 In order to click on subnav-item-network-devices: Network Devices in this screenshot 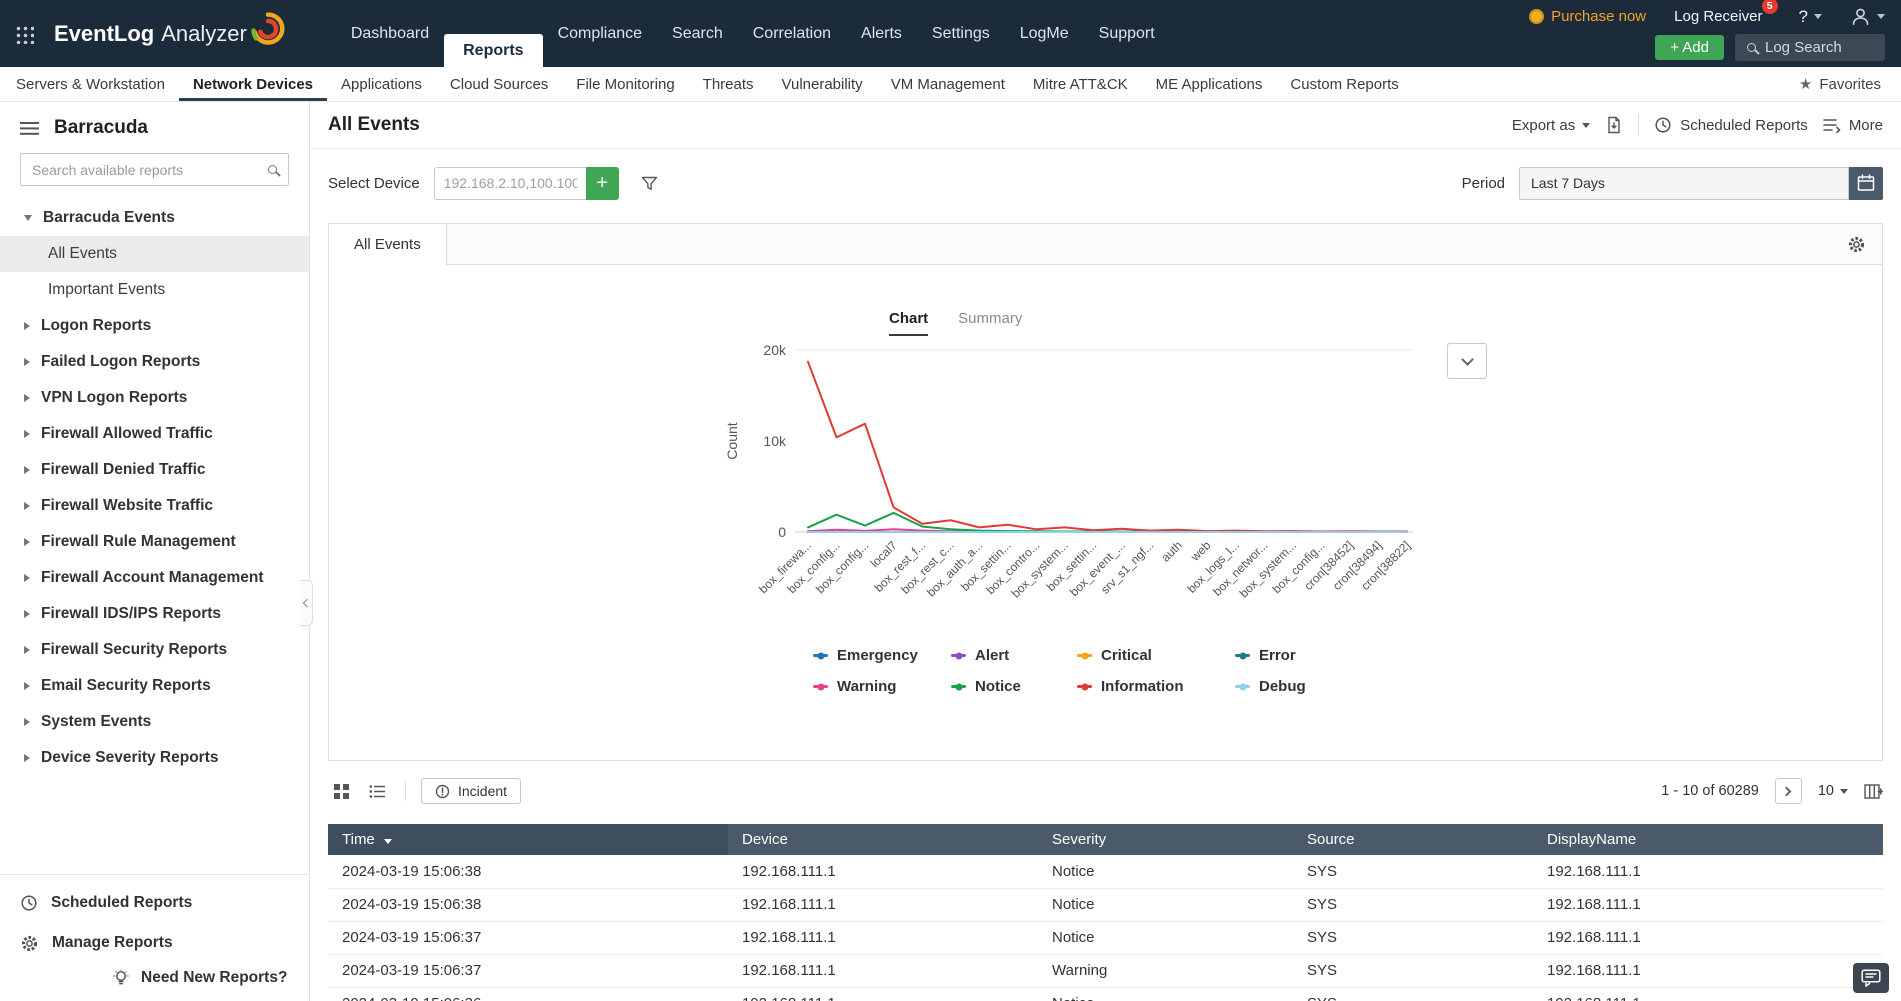, I will do `click(253, 84)`.